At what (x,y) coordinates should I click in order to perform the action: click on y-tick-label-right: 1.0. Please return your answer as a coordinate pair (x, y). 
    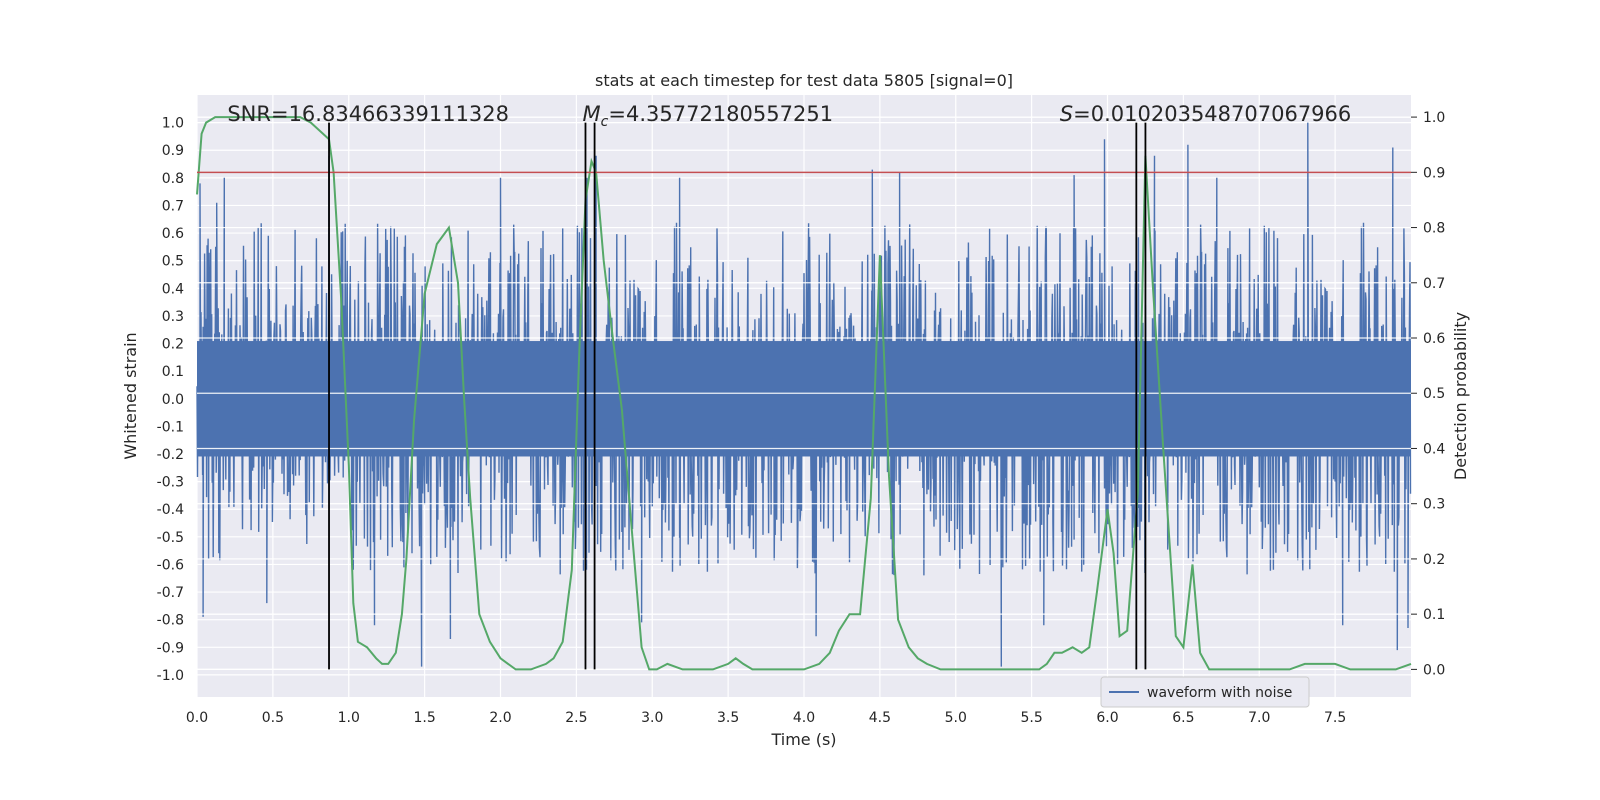
    Looking at the image, I should click on (1434, 118).